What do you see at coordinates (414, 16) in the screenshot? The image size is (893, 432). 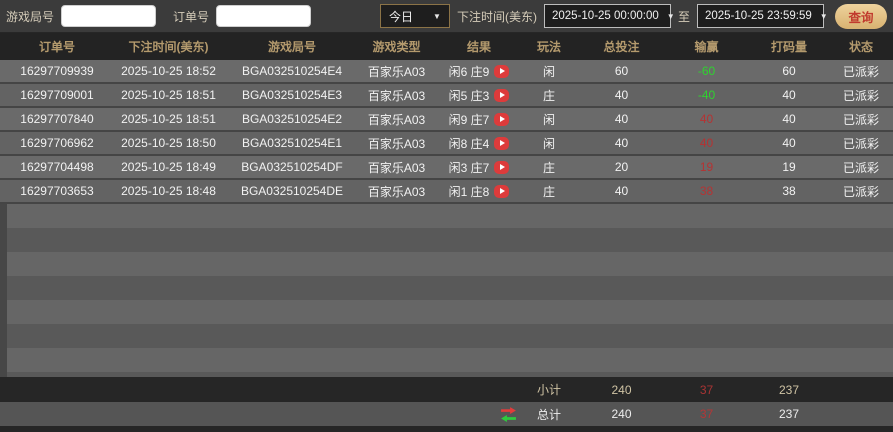 I see `date-preset-select: 今日 ▼` at bounding box center [414, 16].